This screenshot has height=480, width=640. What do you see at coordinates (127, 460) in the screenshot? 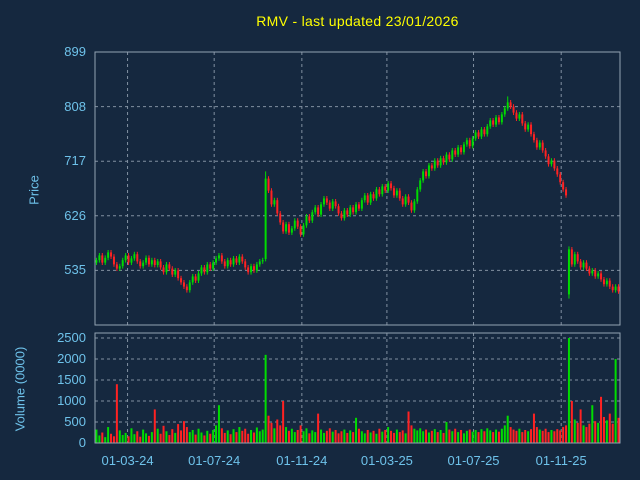
I see `date-tick-label: 01-03-24` at bounding box center [127, 460].